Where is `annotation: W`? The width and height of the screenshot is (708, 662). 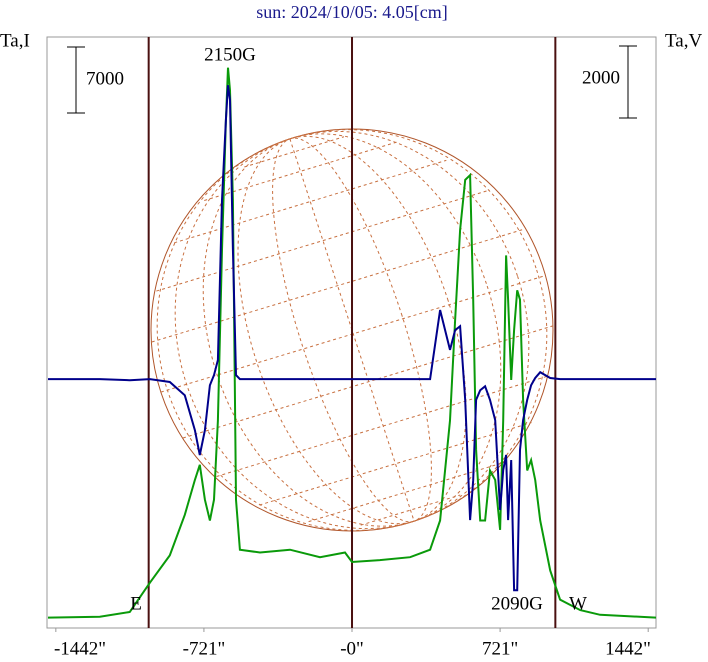
annotation: W is located at coordinates (578, 603).